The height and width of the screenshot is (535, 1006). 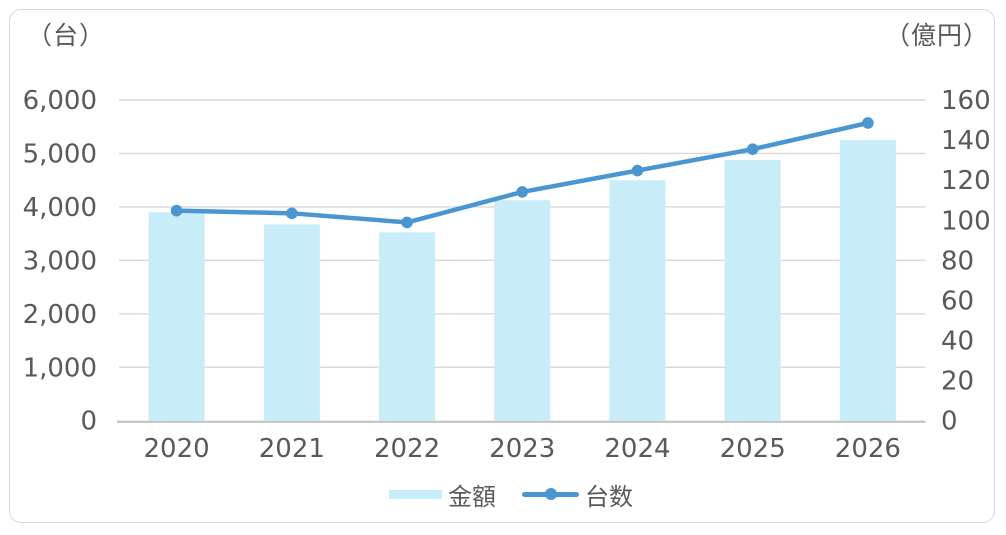 I want to click on data-point-marker-2025, so click(x=752, y=149).